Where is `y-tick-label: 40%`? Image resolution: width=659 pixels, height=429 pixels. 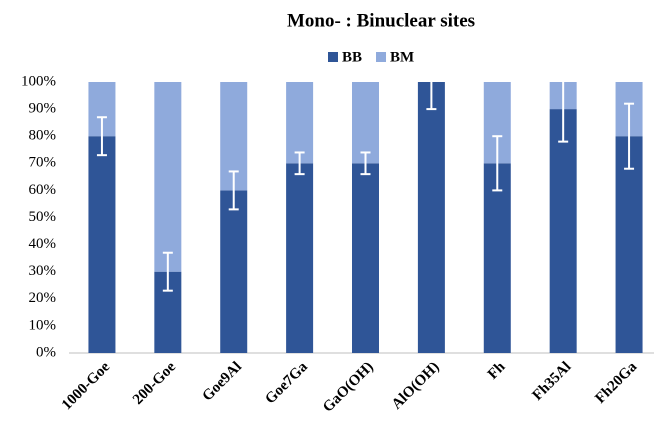 y-tick-label: 40% is located at coordinates (43, 244).